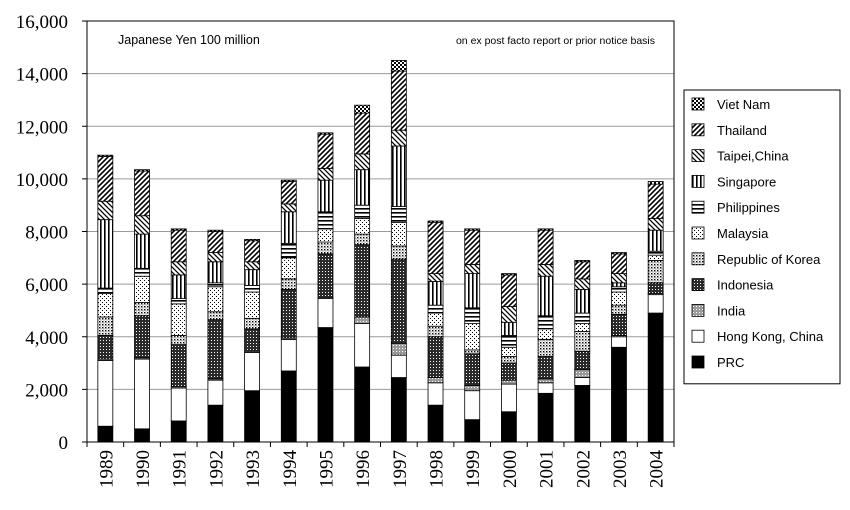  I want to click on bar-stack-1993, so click(252, 340).